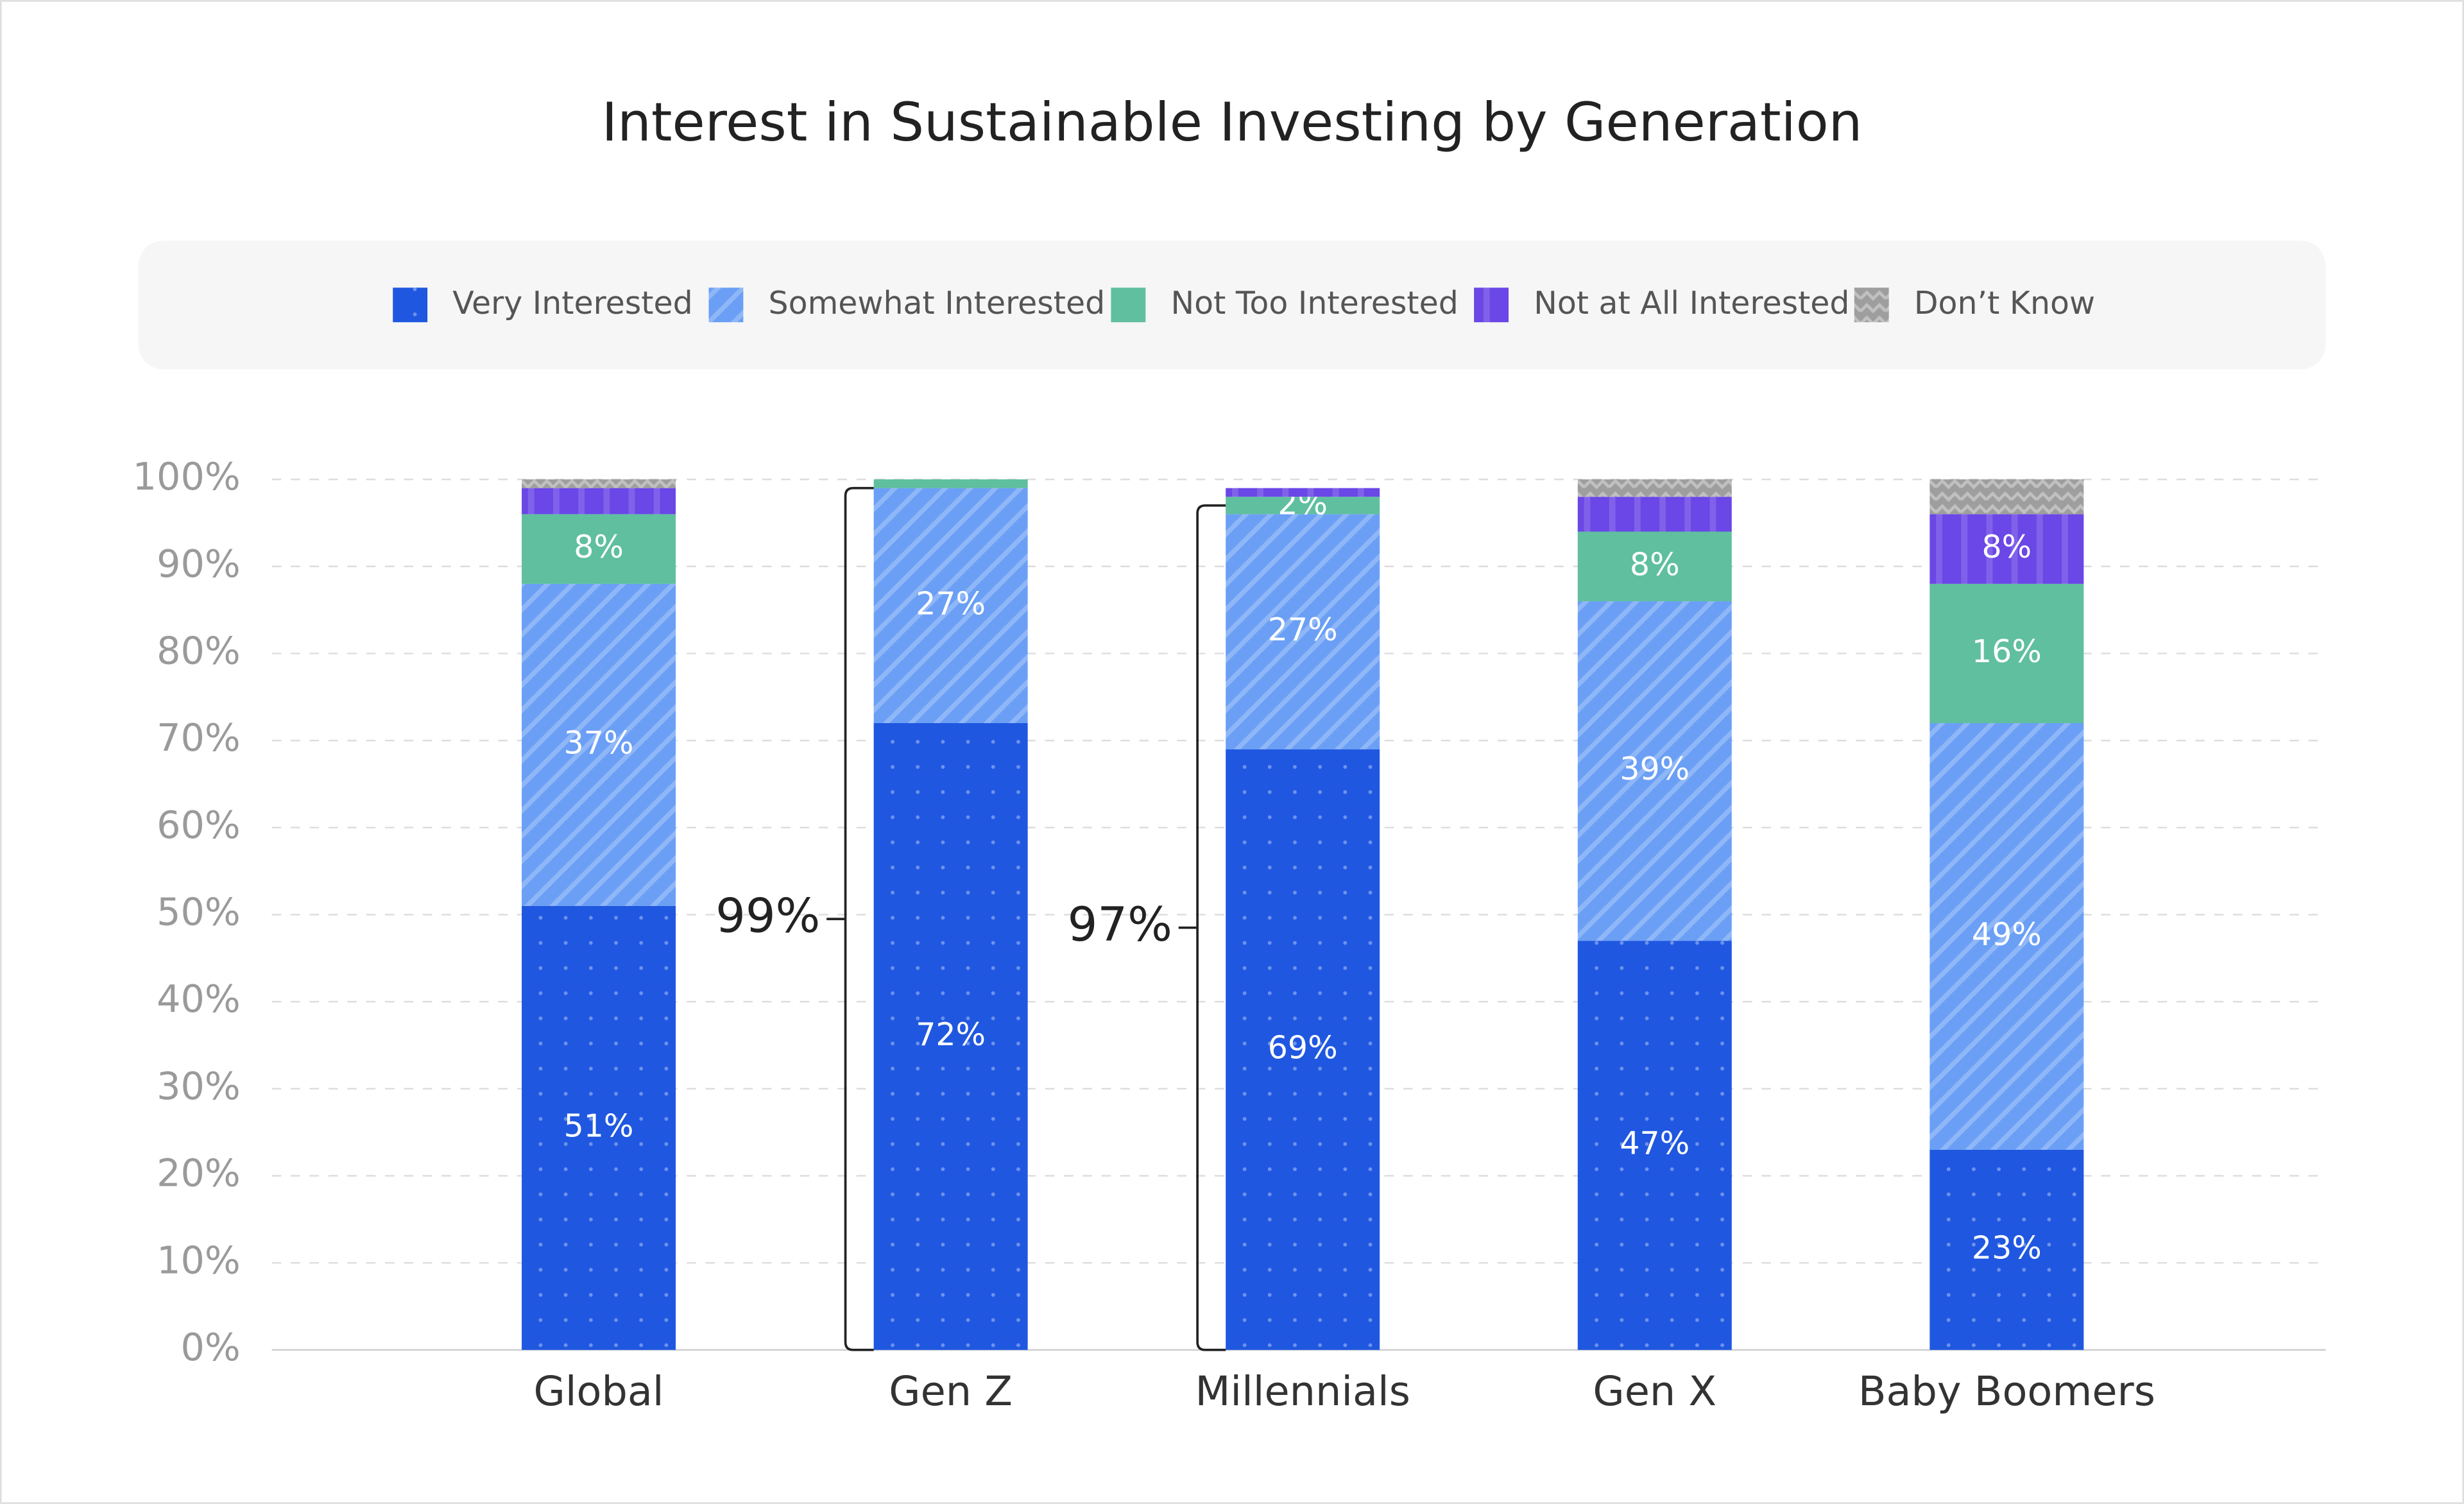 The image size is (2464, 1504). What do you see at coordinates (599, 1391) in the screenshot?
I see `x-tick-label: Global` at bounding box center [599, 1391].